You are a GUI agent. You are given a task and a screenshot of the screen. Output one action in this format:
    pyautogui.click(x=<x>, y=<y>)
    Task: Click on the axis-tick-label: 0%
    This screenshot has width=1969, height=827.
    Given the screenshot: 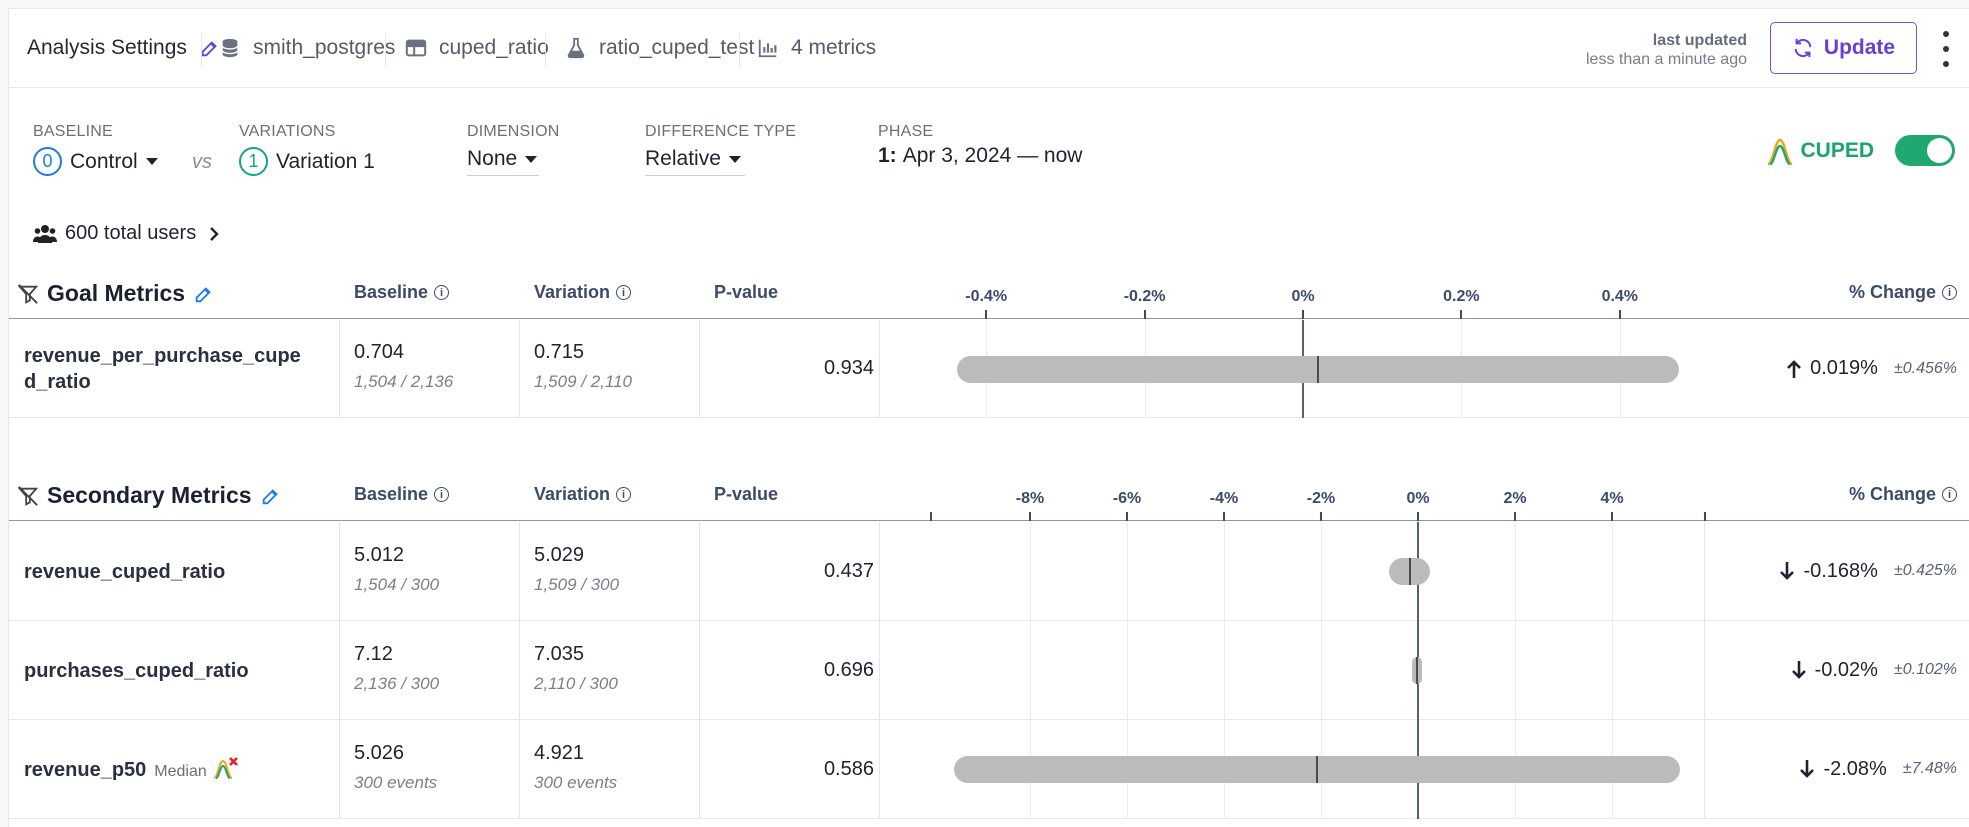 What is the action you would take?
    pyautogui.click(x=1418, y=498)
    